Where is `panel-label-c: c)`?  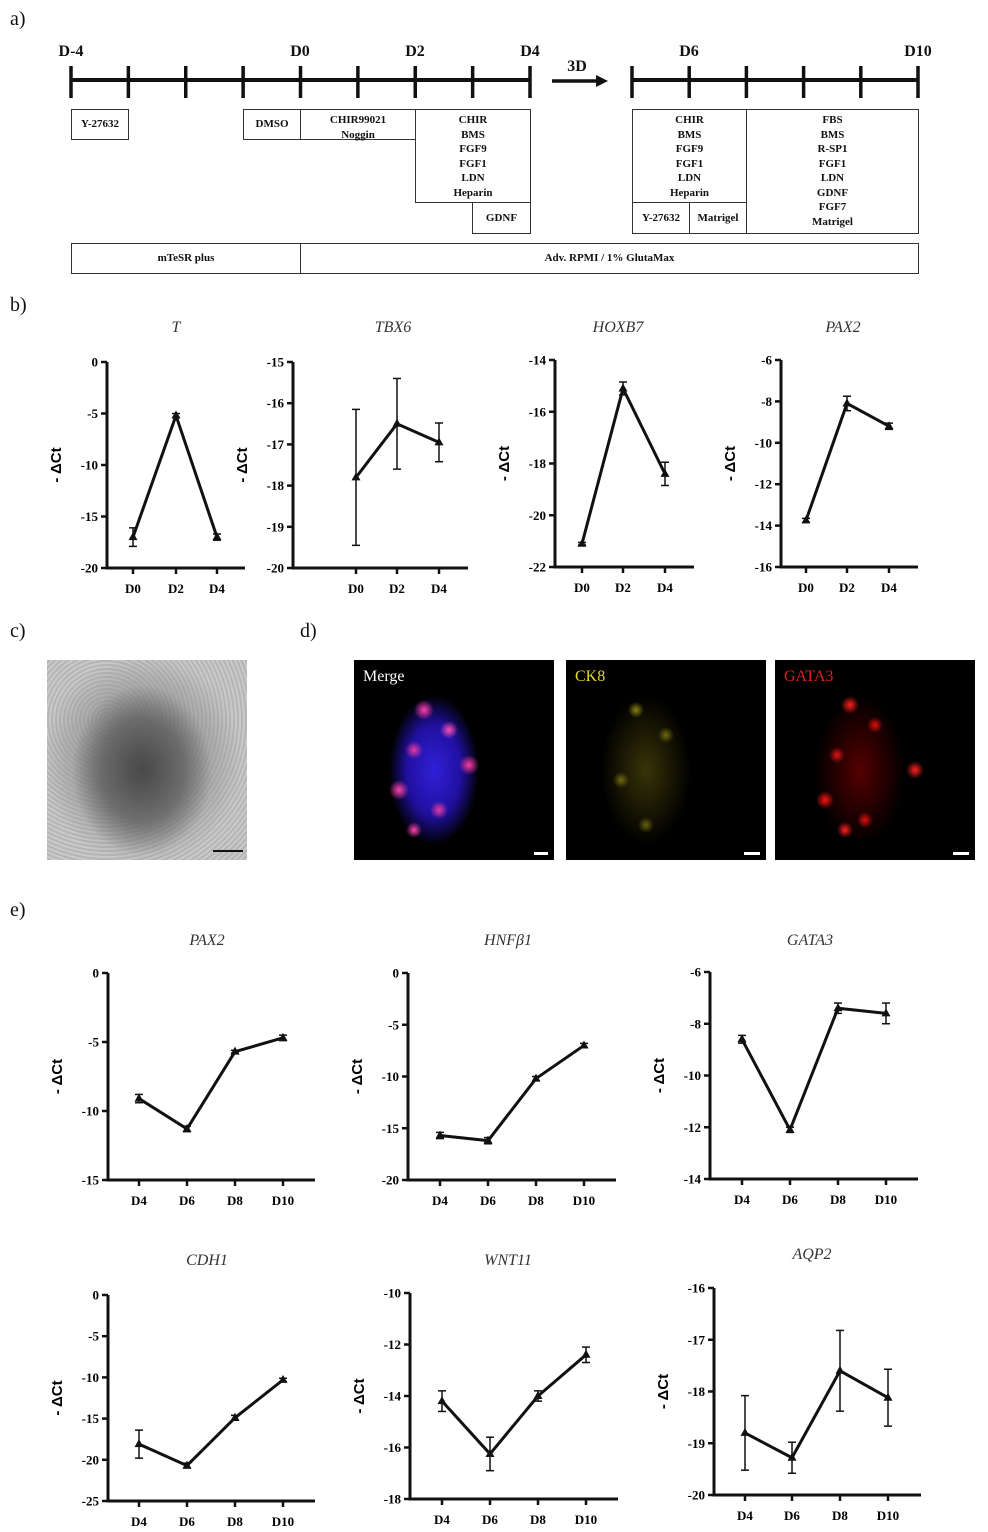 panel-label-c: c) is located at coordinates (18, 631).